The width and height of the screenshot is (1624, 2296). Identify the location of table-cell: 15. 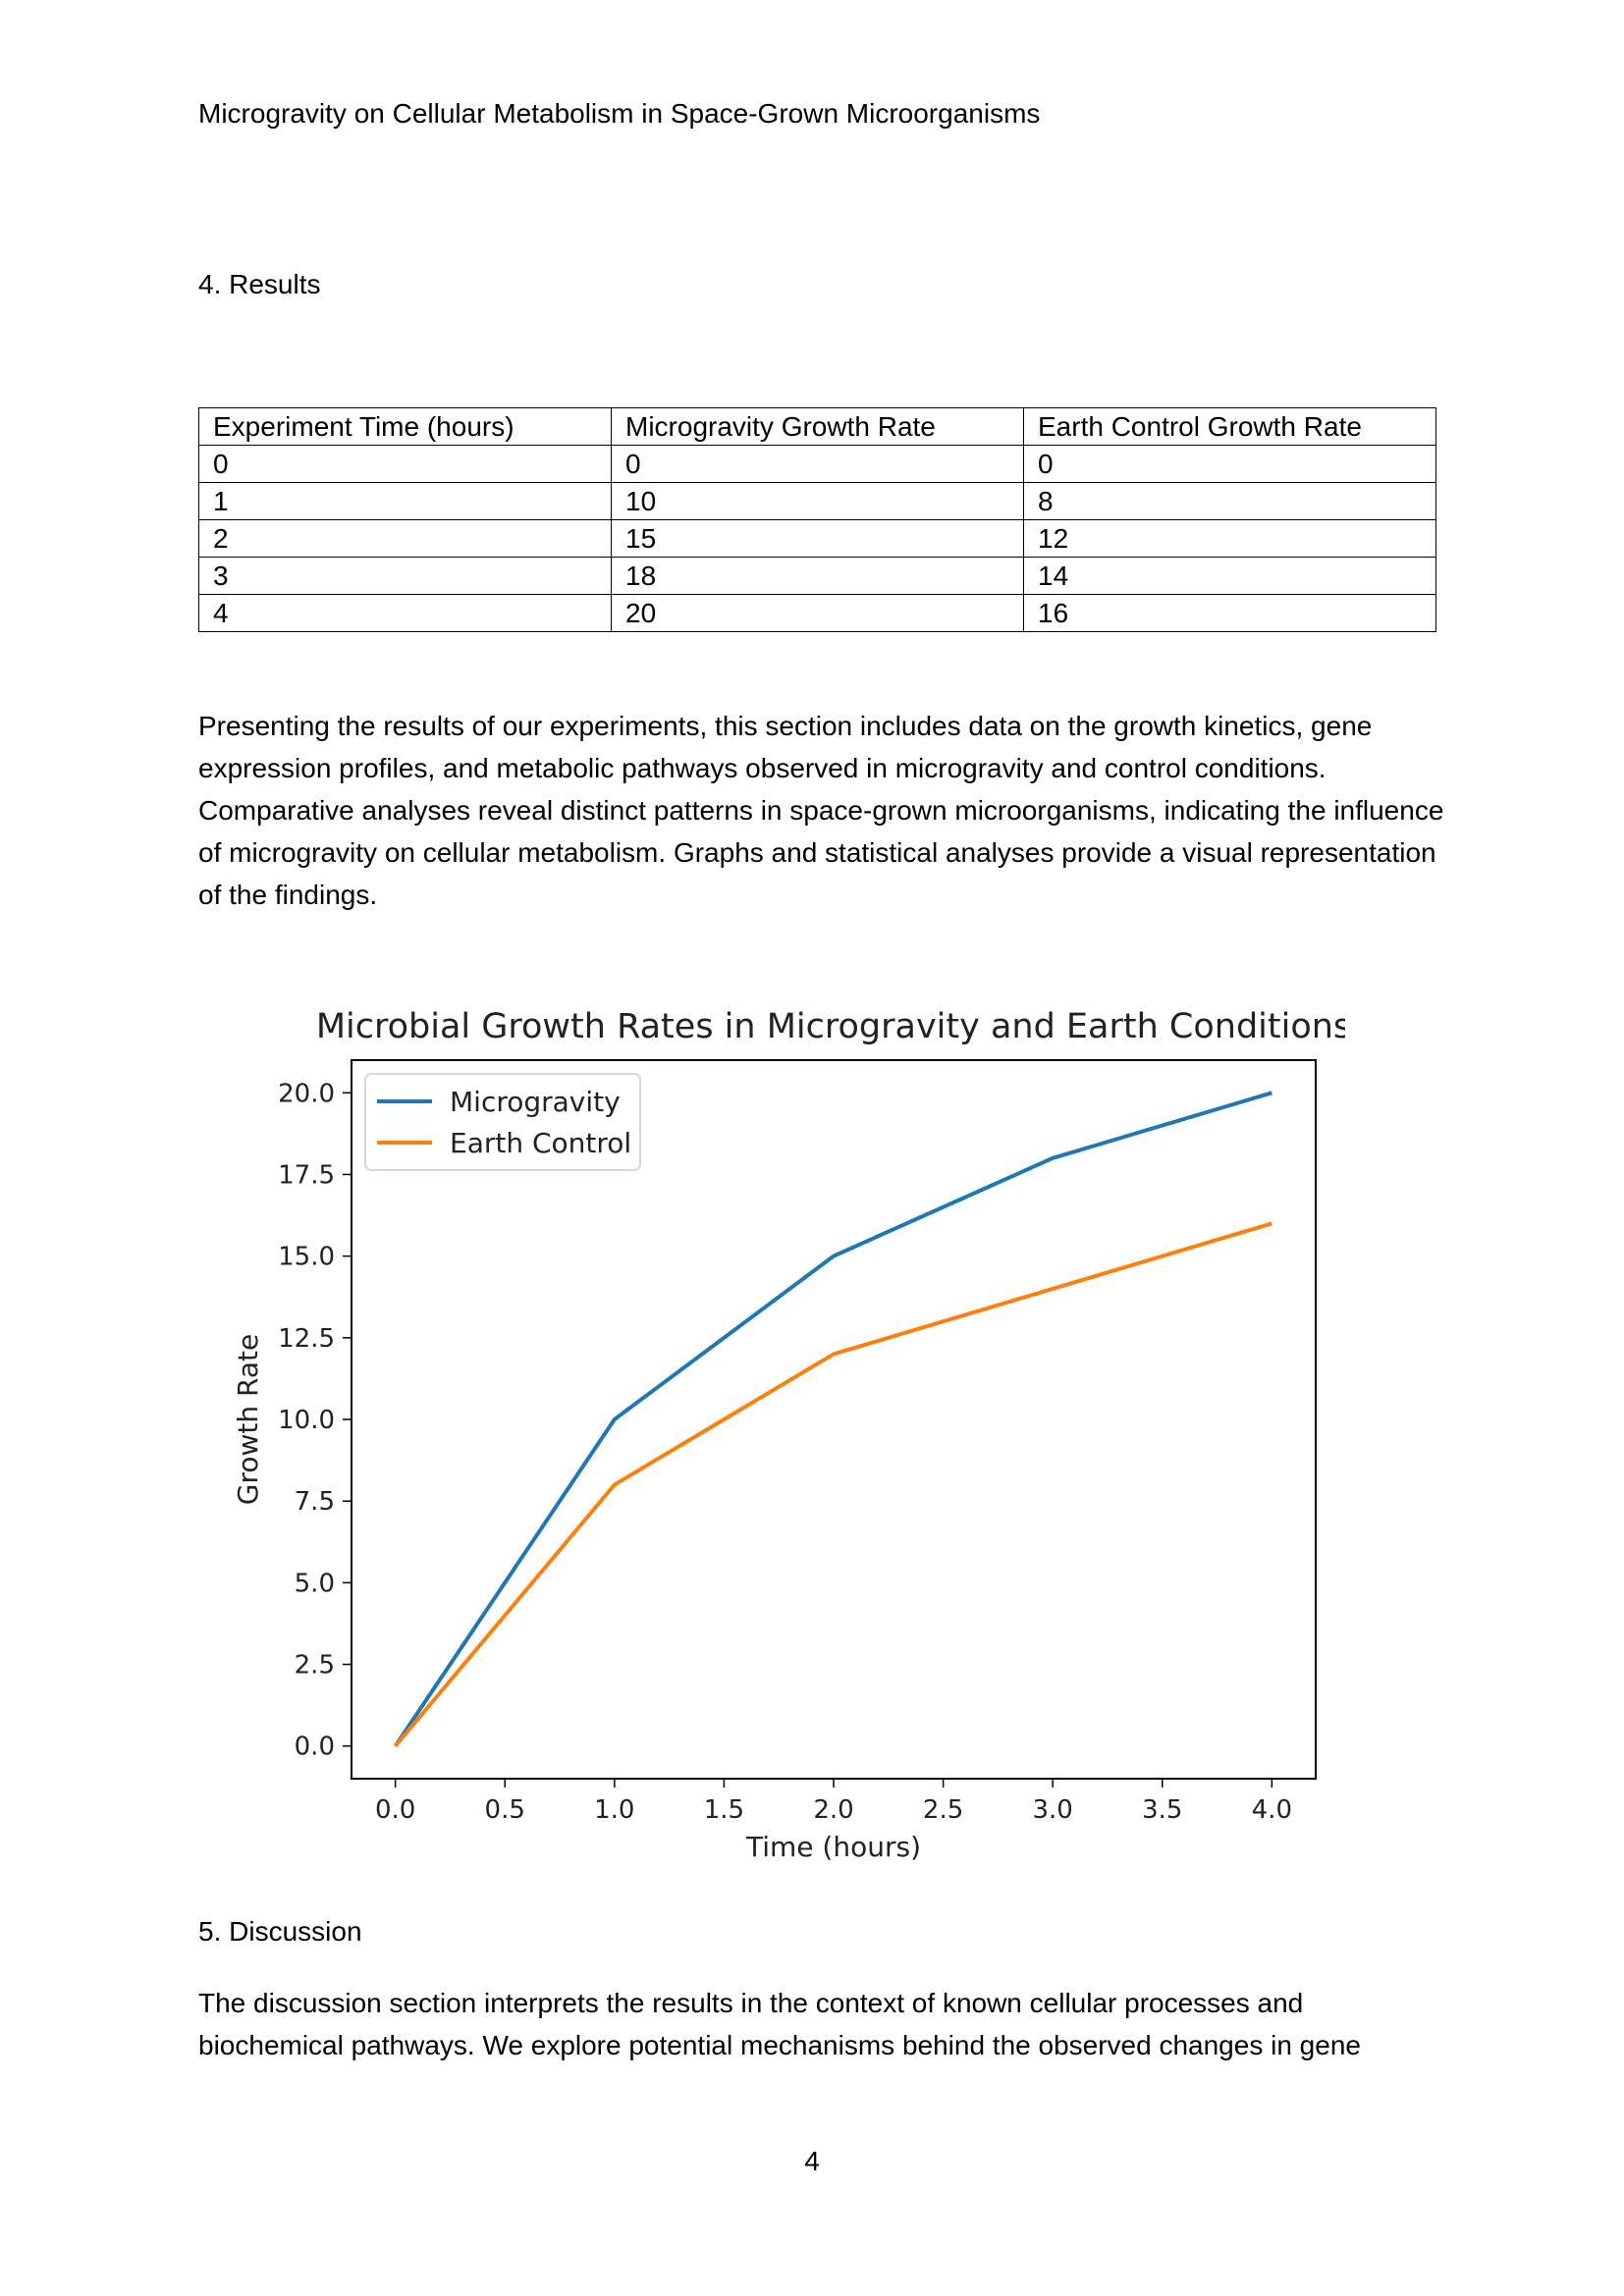
(817, 538).